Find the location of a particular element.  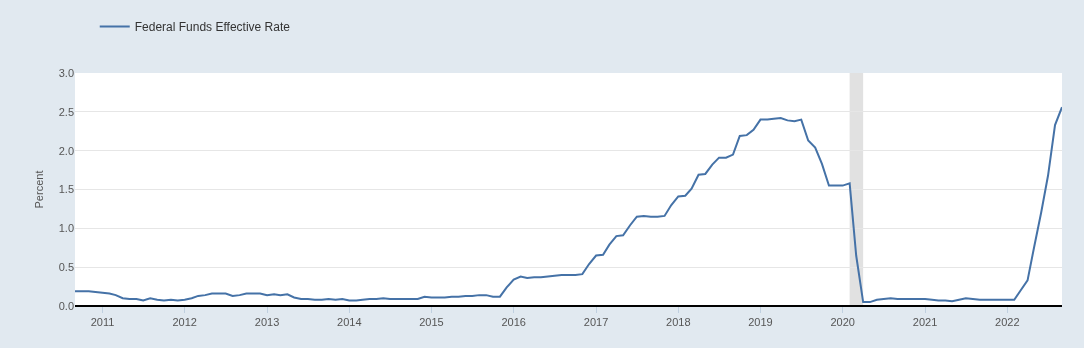

y-tick-label: 0.5 is located at coordinates (66, 267).